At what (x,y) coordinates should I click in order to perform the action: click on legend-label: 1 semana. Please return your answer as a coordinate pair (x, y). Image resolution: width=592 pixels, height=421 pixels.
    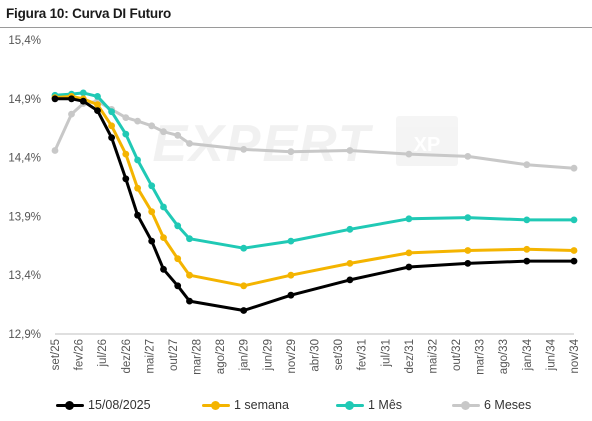
    Looking at the image, I should click on (261, 405).